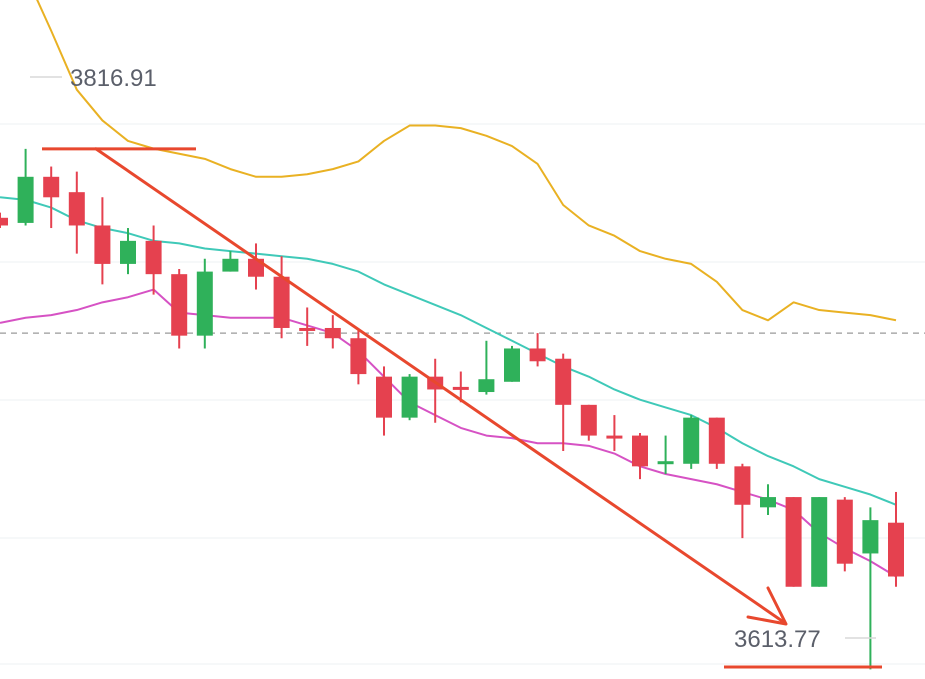 The width and height of the screenshot is (925, 679). I want to click on low-price-label: 3613.77, so click(777, 639).